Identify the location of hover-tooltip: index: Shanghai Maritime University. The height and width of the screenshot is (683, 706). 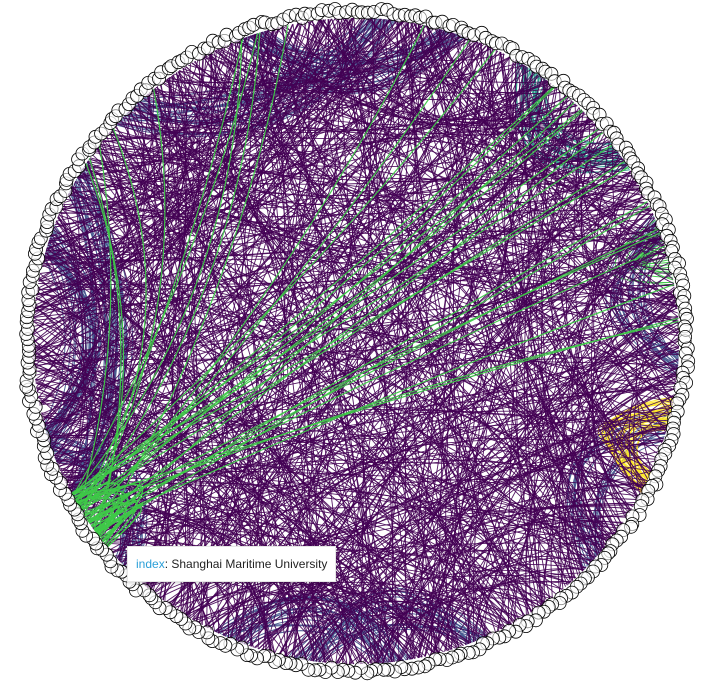
(232, 564).